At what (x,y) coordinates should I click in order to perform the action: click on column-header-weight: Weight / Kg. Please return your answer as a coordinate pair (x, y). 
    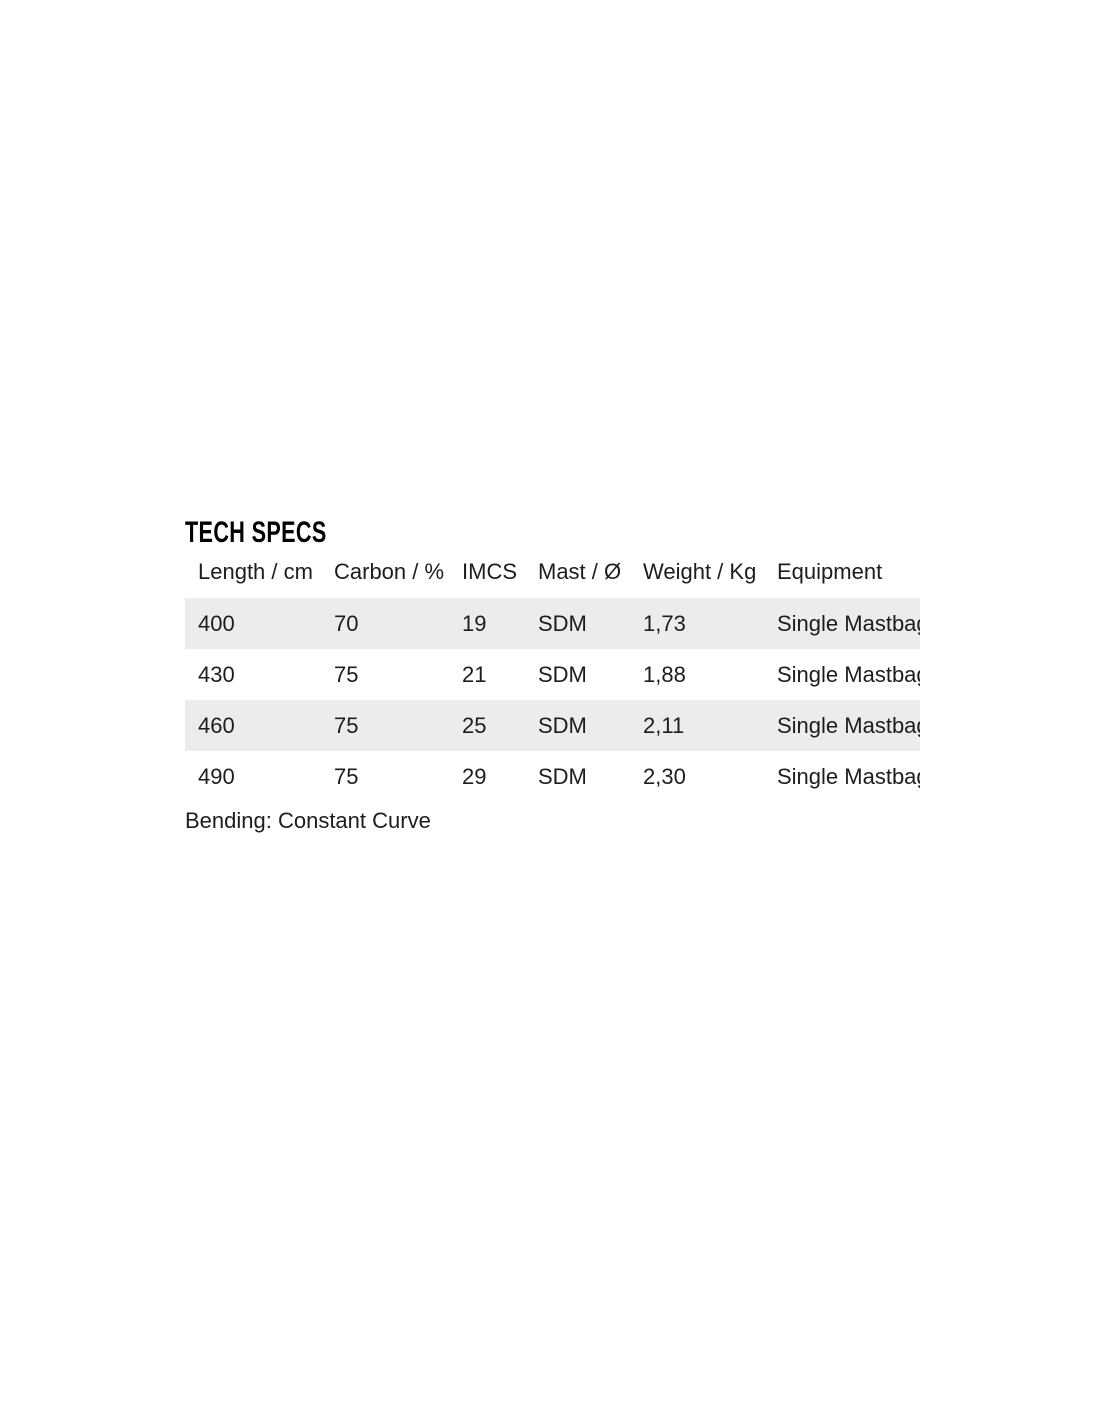
    Looking at the image, I should click on (700, 571).